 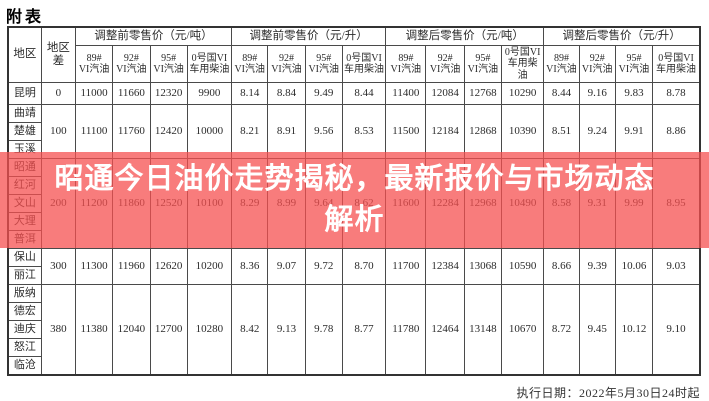 I want to click on value-cell: 9.56, so click(x=323, y=131).